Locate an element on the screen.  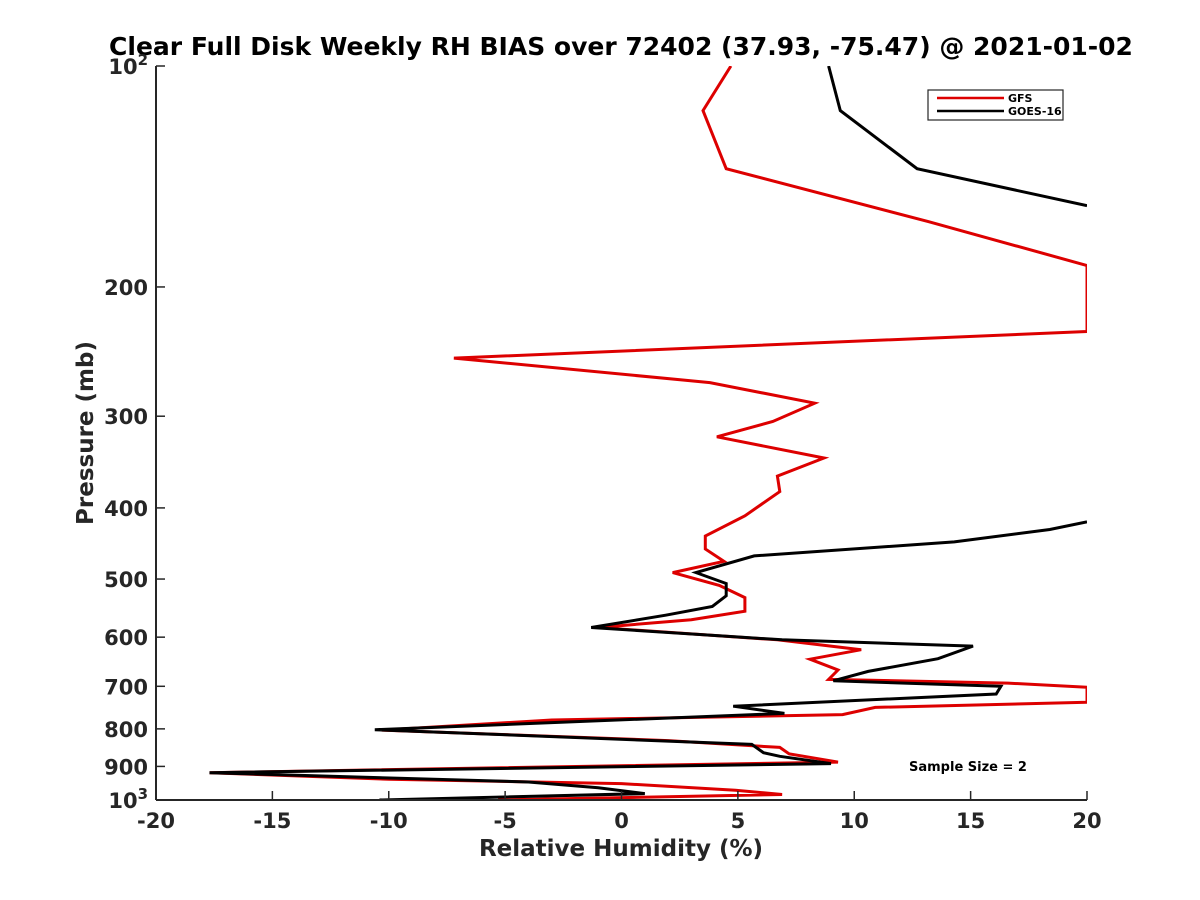
y-tick-label-exponent: 3 is located at coordinates (143, 794).